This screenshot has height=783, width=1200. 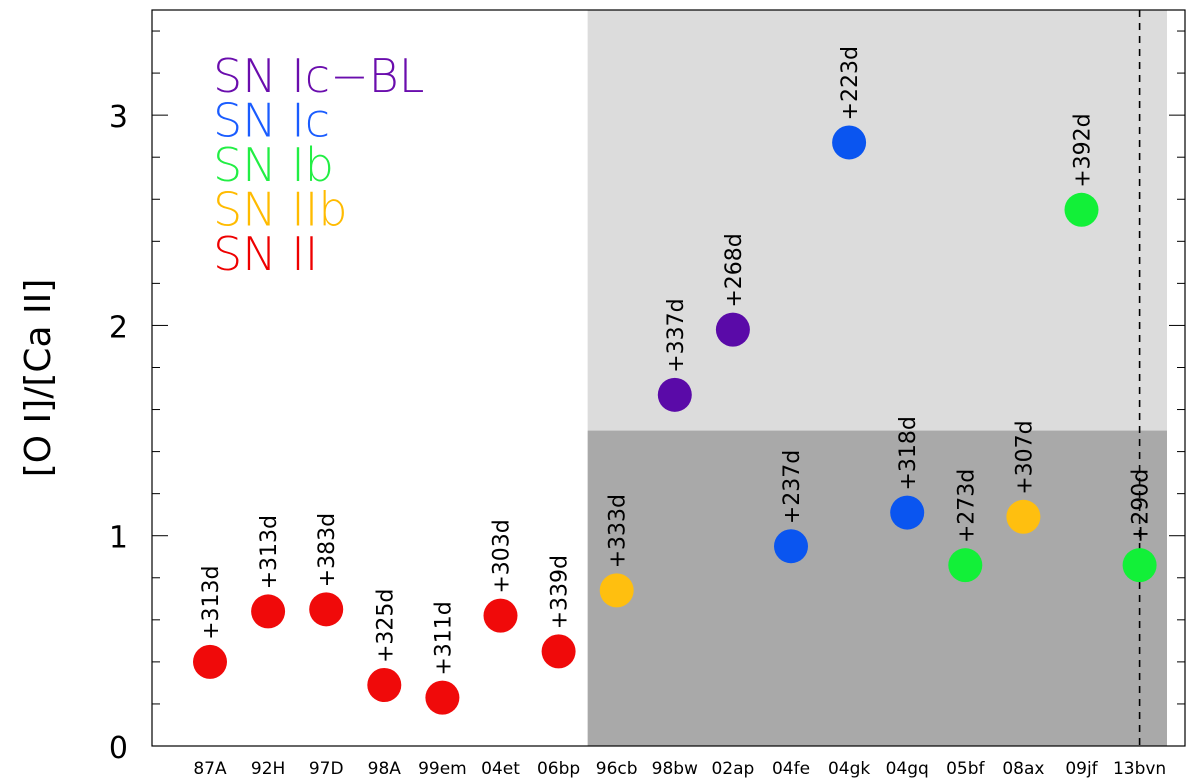 What do you see at coordinates (1024, 457) in the screenshot?
I see `data-label: +307d` at bounding box center [1024, 457].